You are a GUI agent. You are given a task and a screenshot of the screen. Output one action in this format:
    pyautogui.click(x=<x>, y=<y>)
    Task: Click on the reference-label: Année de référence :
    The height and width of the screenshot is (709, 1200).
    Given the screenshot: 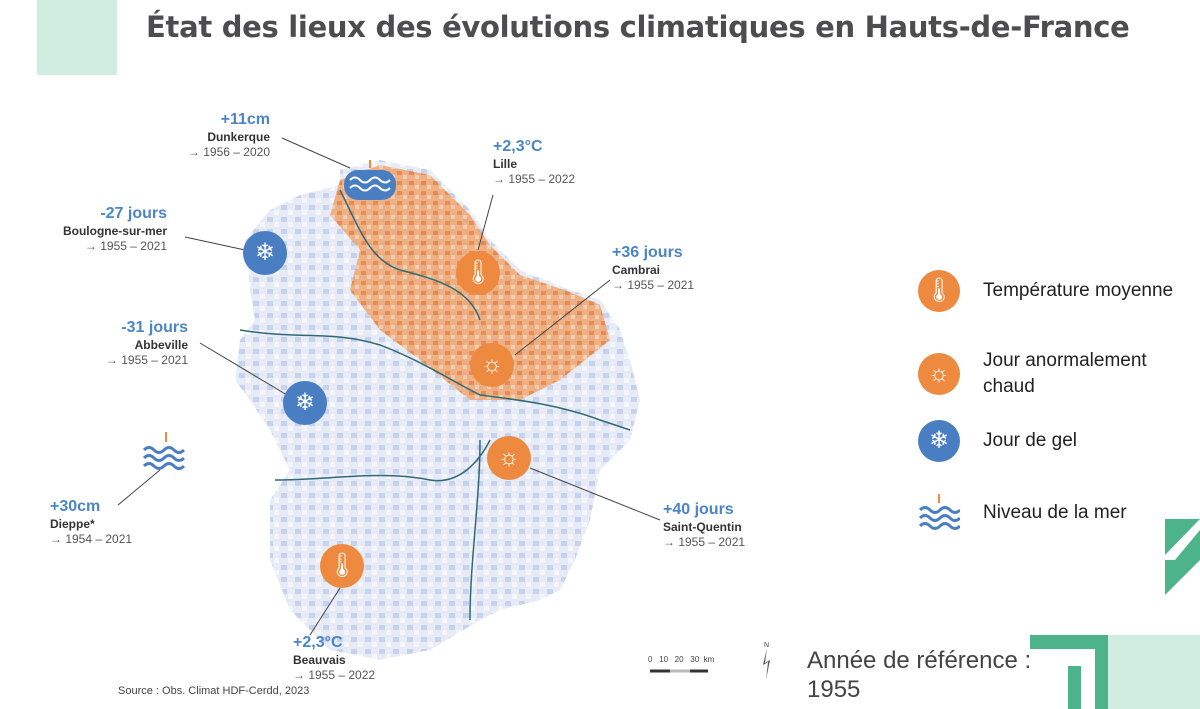 What is the action you would take?
    pyautogui.click(x=919, y=660)
    